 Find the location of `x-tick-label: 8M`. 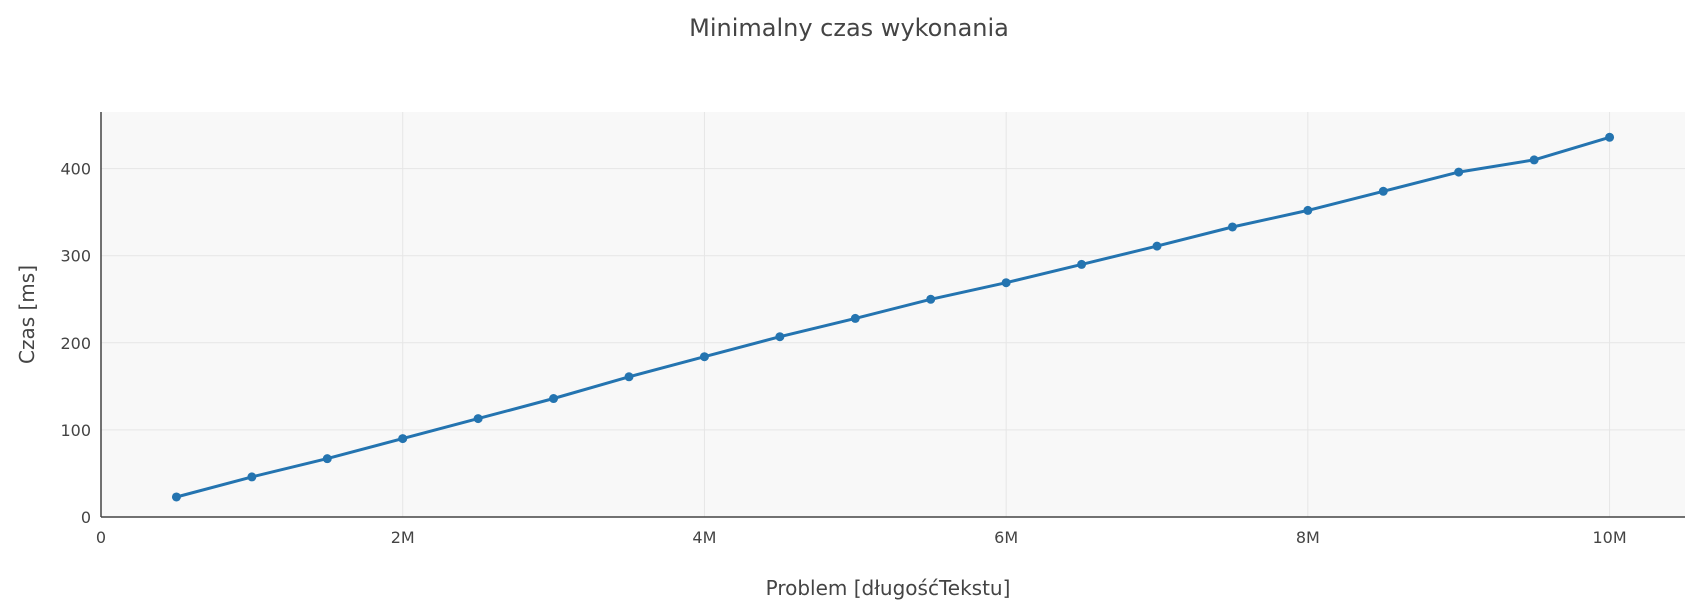

x-tick-label: 8M is located at coordinates (1308, 537).